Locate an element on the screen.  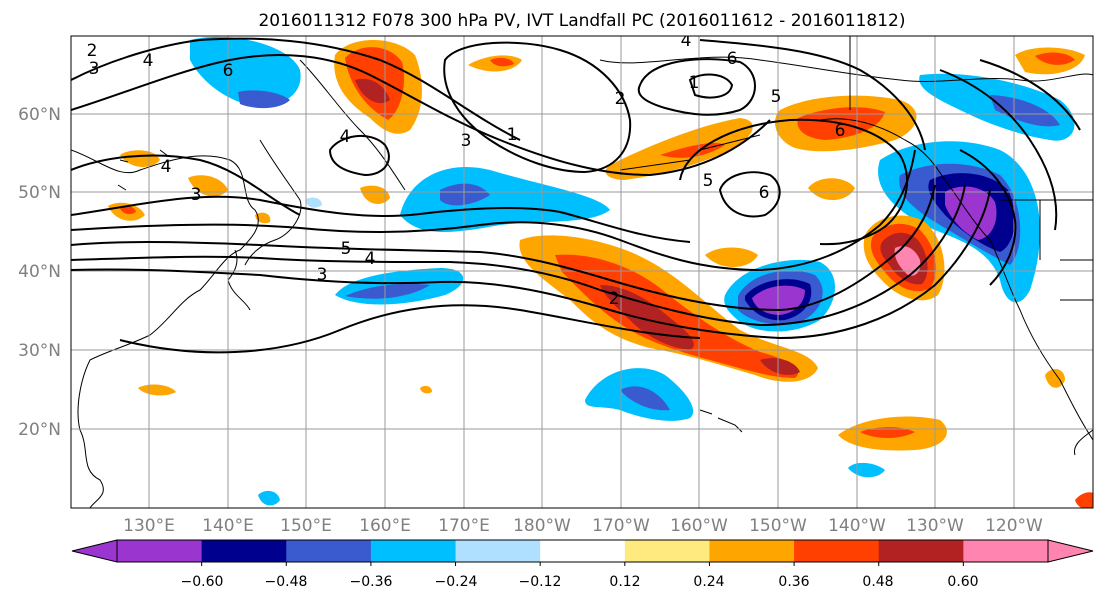
lon-label: 150°E is located at coordinates (306, 526).